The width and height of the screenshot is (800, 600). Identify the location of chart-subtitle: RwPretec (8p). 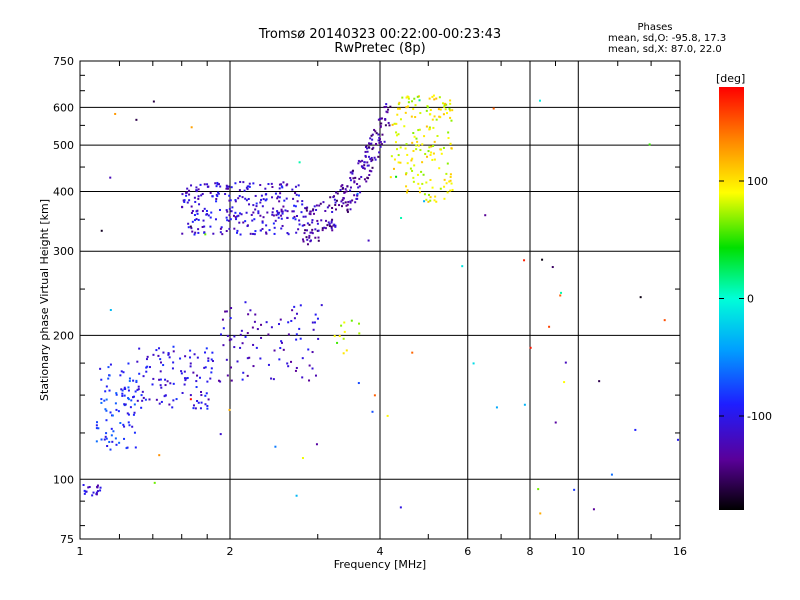
(380, 48).